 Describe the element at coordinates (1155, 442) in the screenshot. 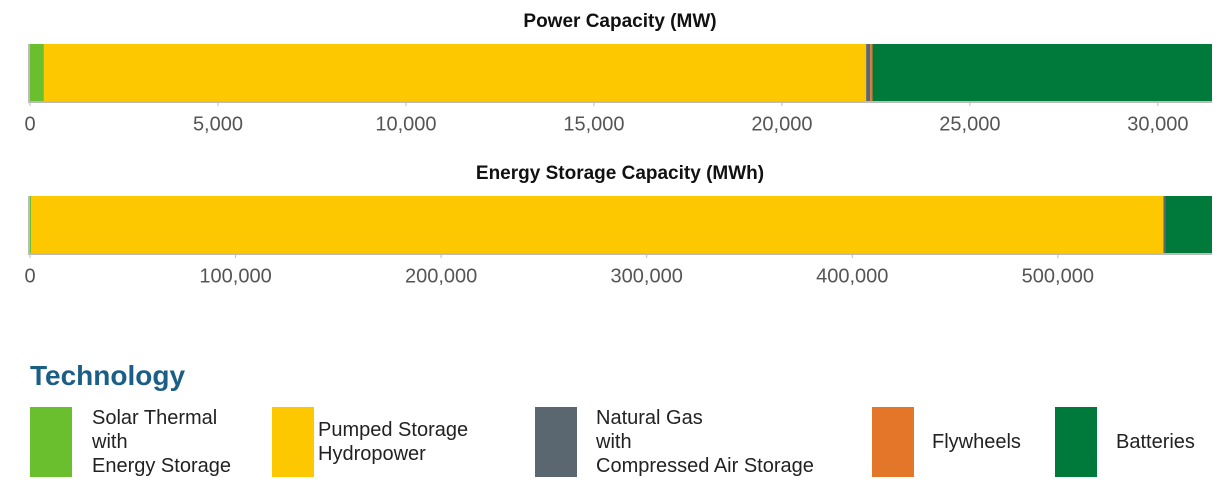

I see `legend-label: Batteries` at that location.